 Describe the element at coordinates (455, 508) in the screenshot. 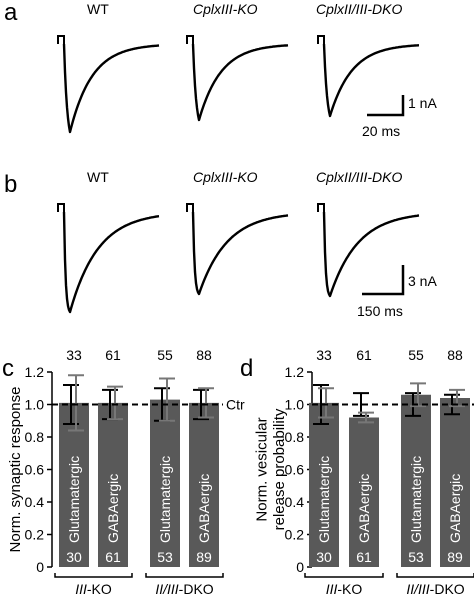

I see `chart-d-category-4: GABAergic` at that location.